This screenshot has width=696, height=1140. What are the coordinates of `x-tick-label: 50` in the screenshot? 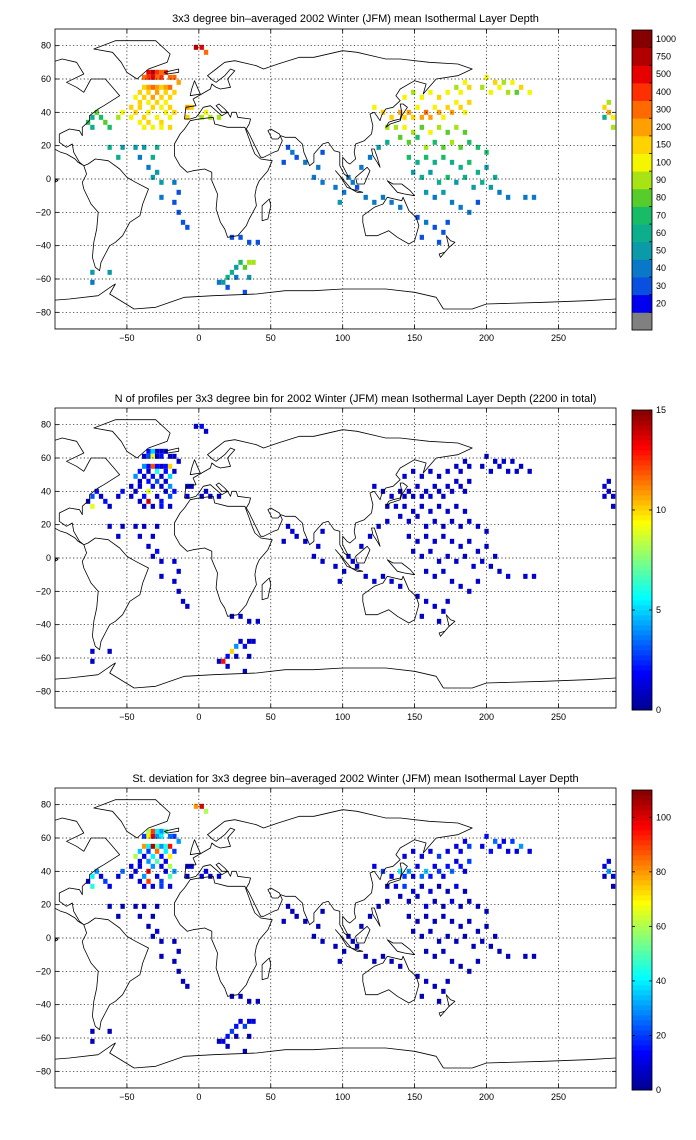 It's located at (271, 717).